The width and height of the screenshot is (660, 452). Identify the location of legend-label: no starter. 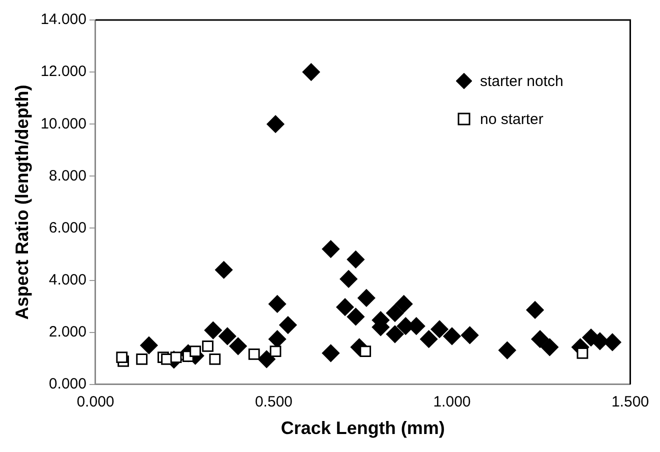
(512, 119).